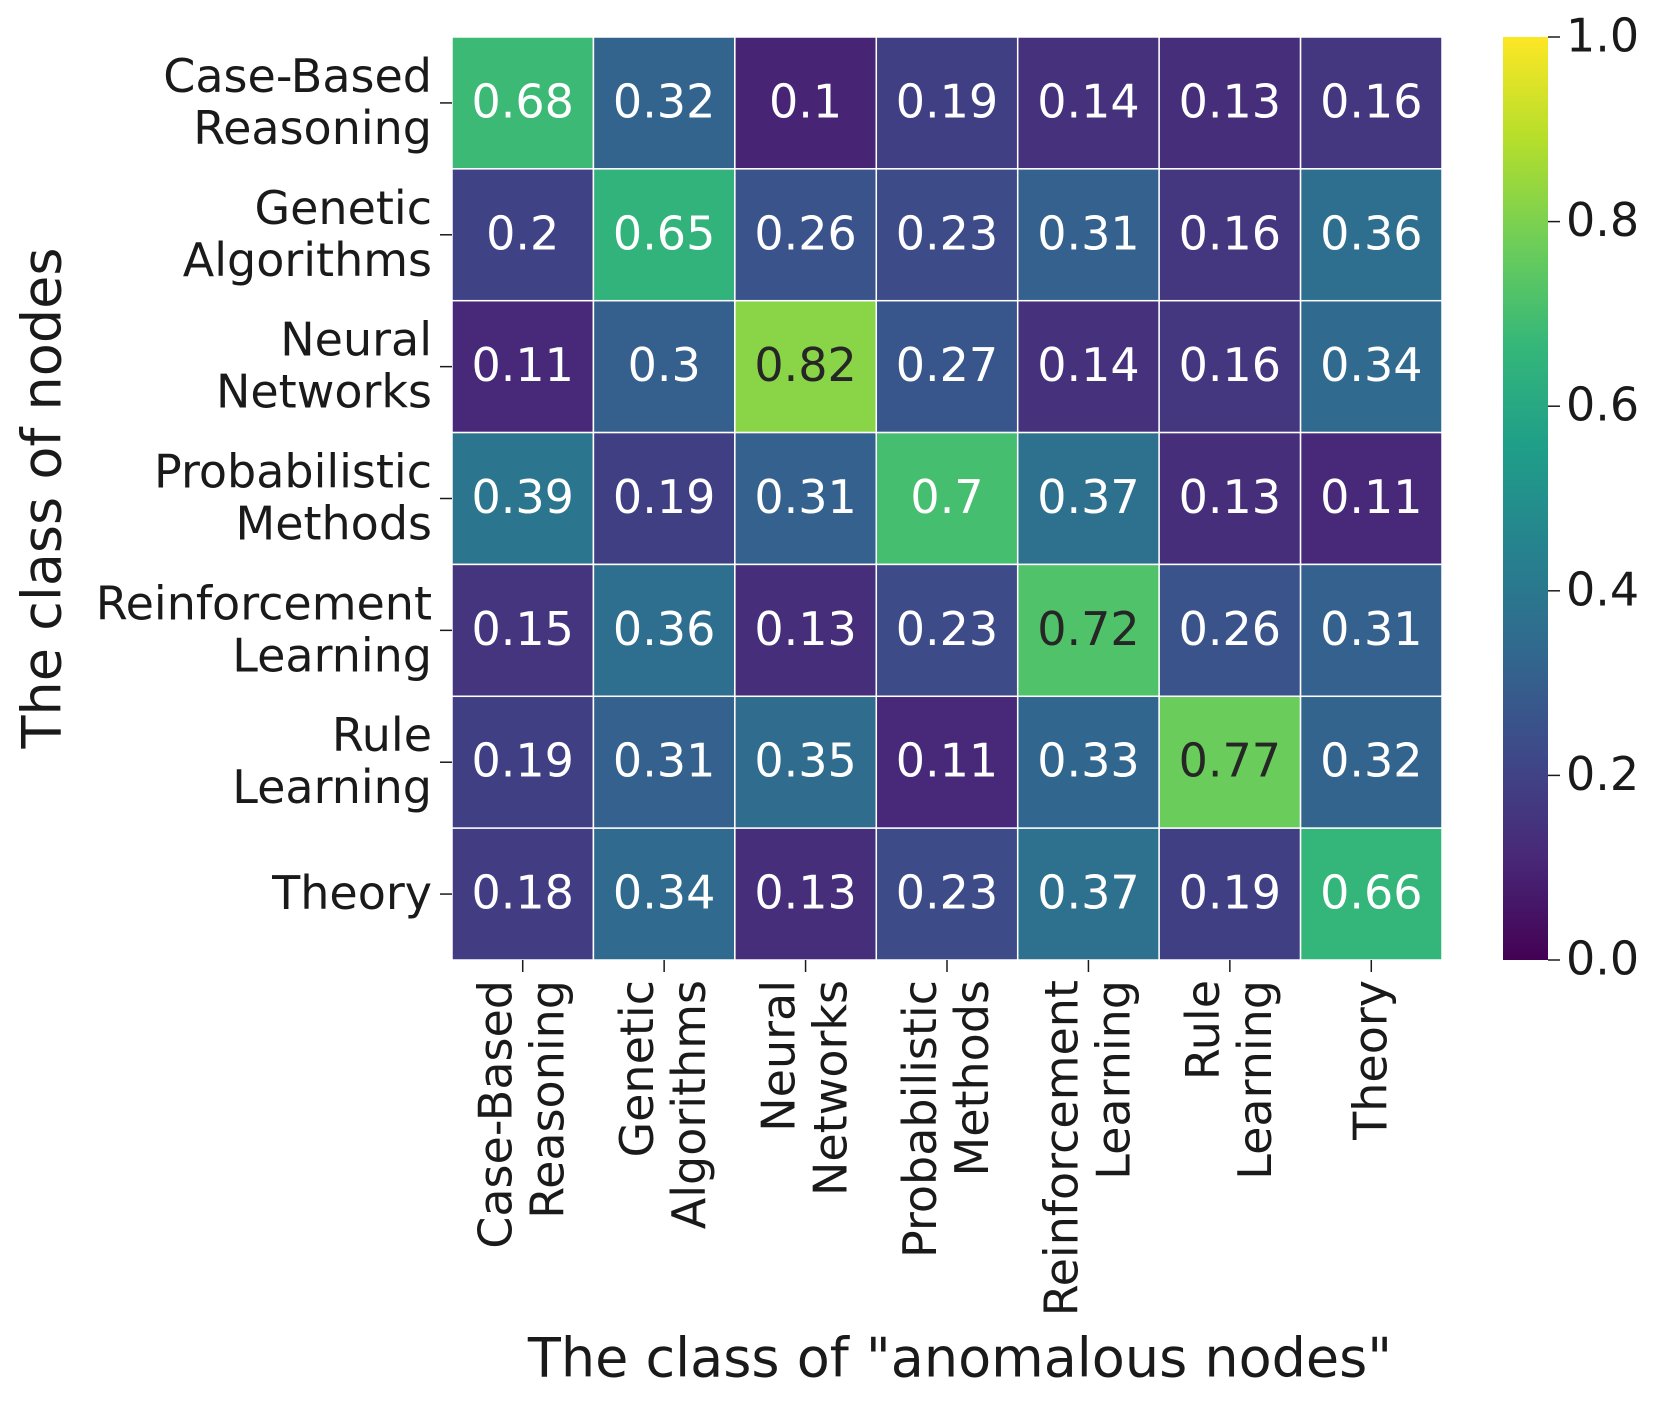 The height and width of the screenshot is (1410, 1660). What do you see at coordinates (1602, 405) in the screenshot?
I see `colorbar-tick-label: 0.6` at bounding box center [1602, 405].